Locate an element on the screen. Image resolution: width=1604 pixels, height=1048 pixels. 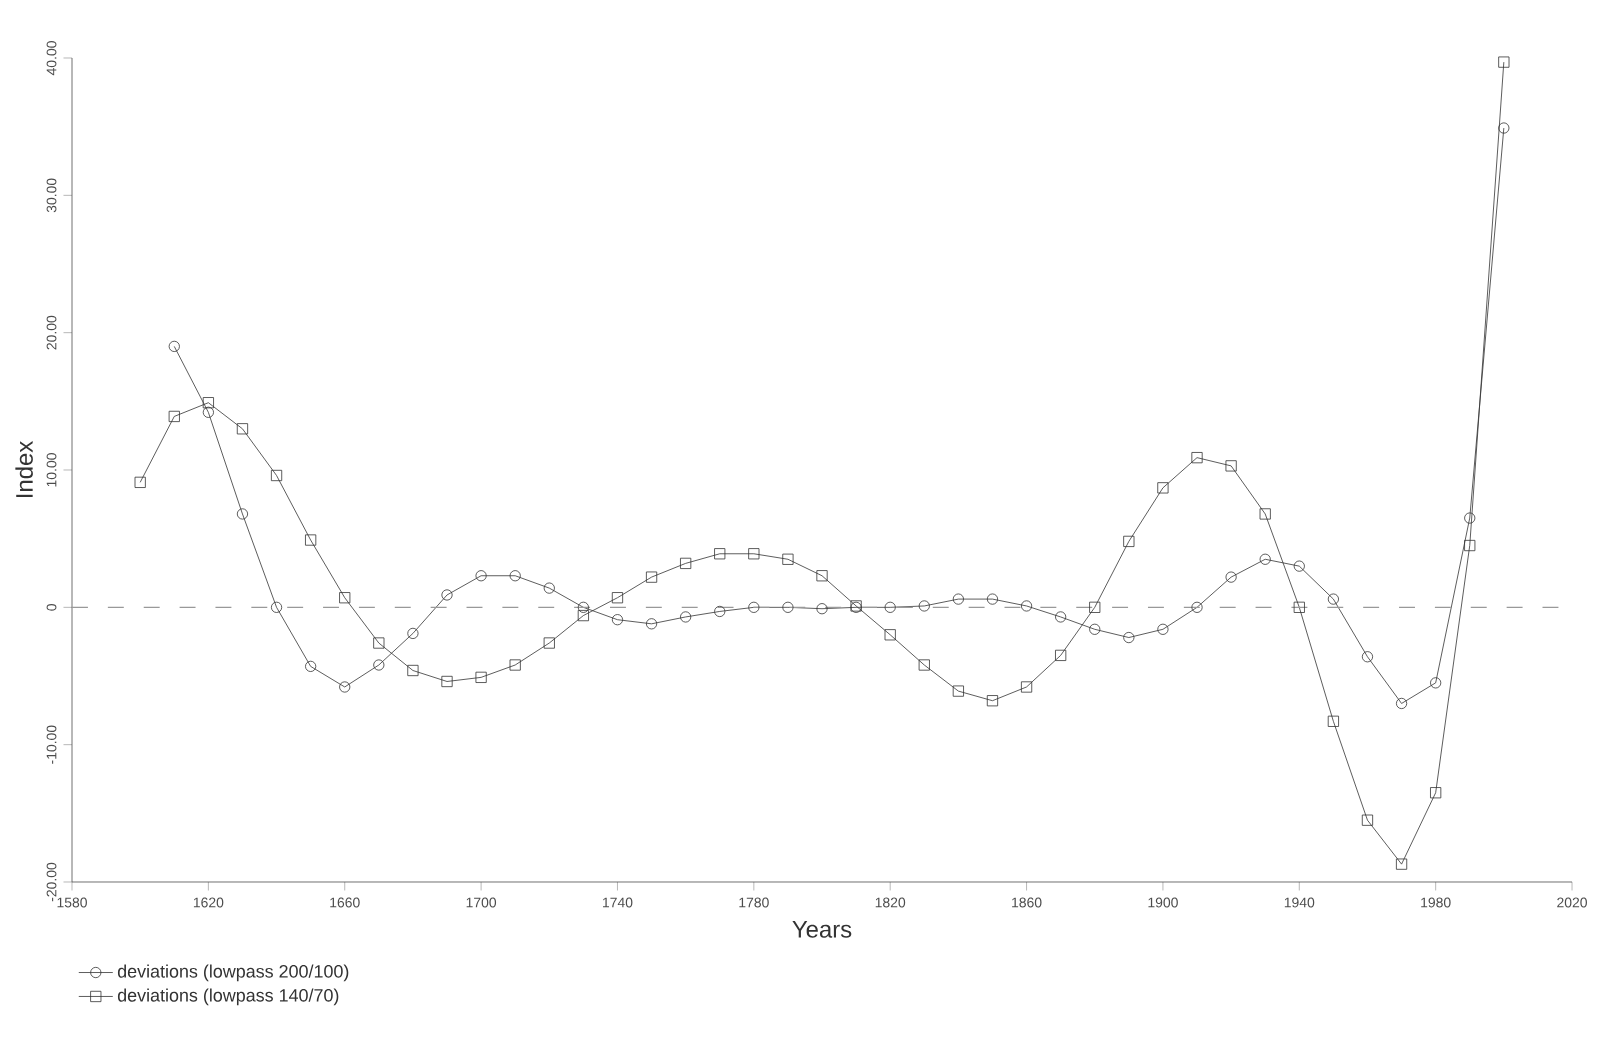
y-axis-title: Index is located at coordinates (24, 469).